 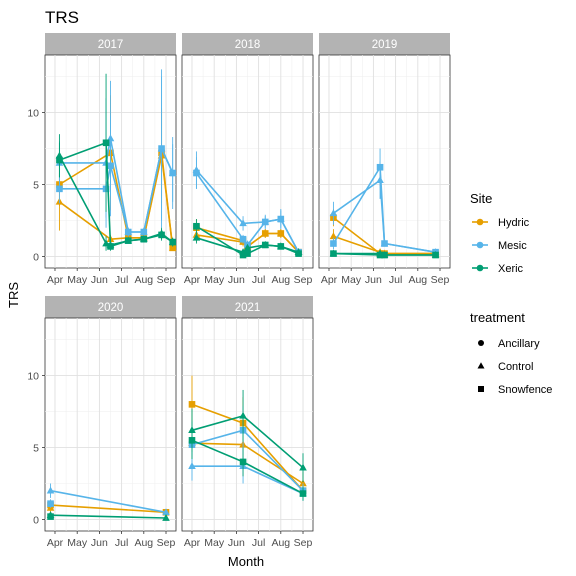 What do you see at coordinates (512, 246) in the screenshot?
I see `legend-label: Mesic` at bounding box center [512, 246].